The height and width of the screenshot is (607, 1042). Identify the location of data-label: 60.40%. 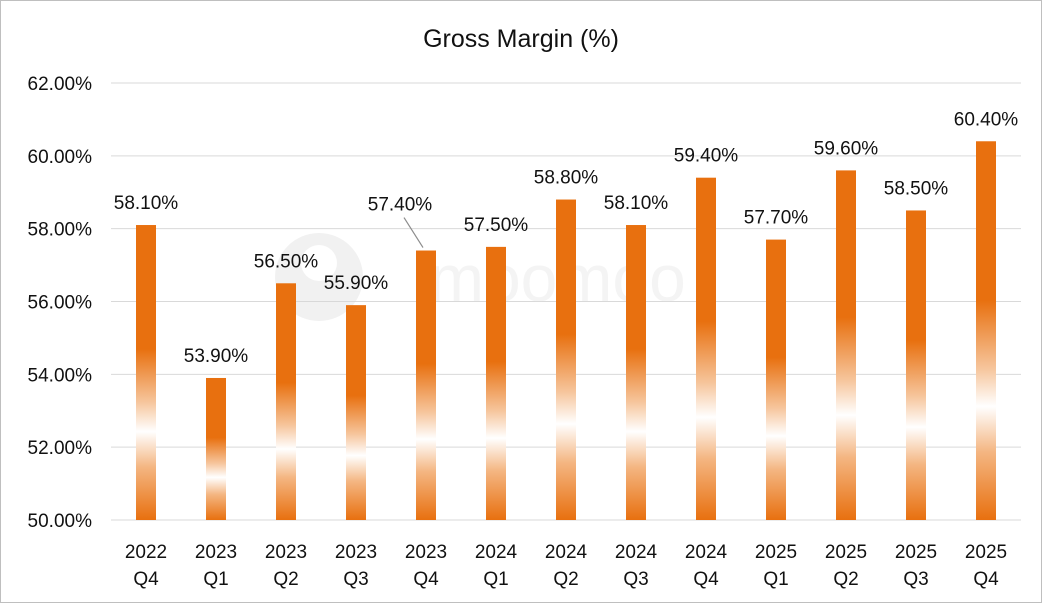
(986, 119).